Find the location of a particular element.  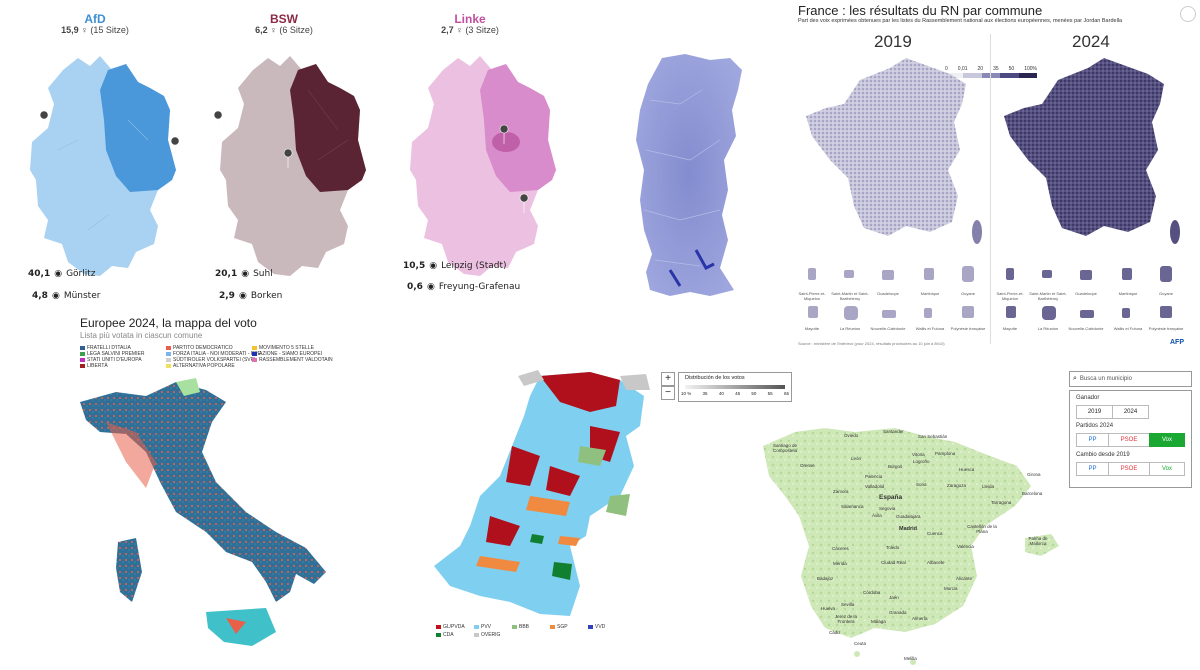

italy-map is located at coordinates (203, 512).